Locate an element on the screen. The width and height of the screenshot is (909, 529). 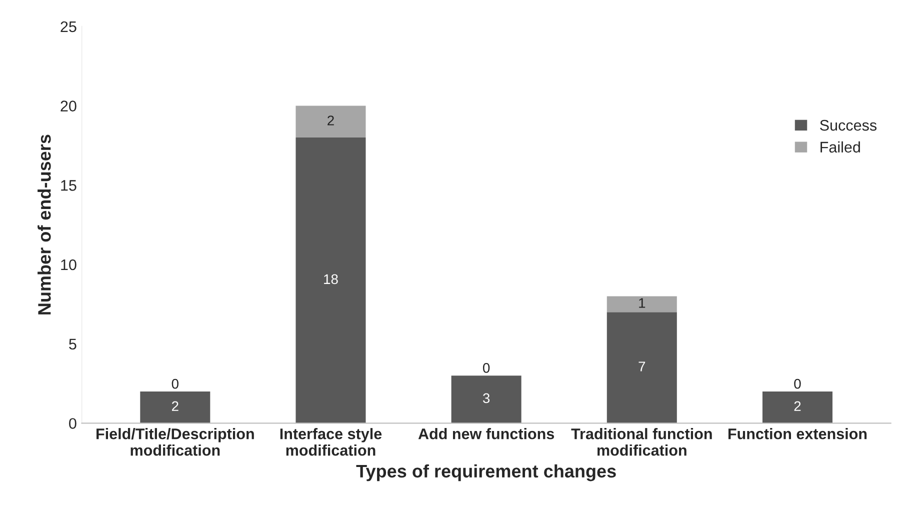
x-tick-label: Traditional function modification is located at coordinates (641, 442).